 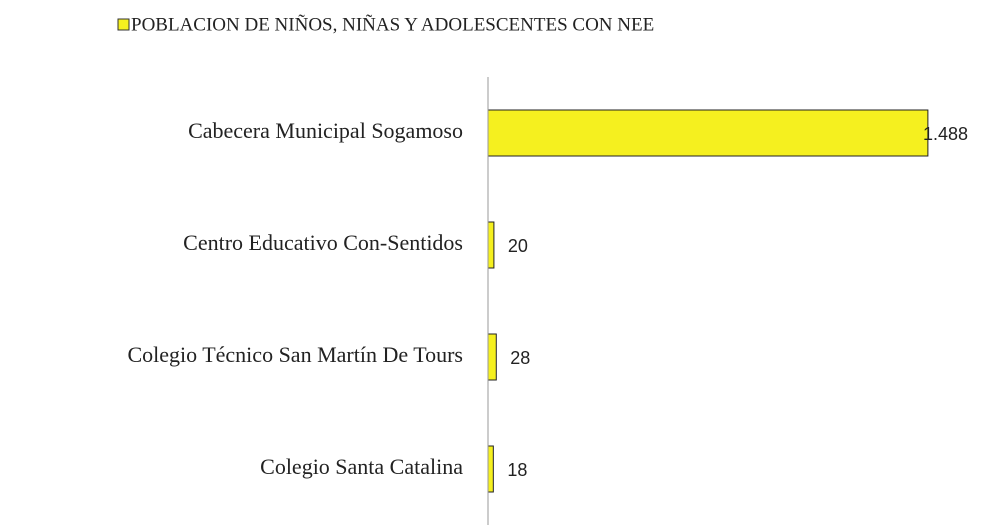 What do you see at coordinates (945, 134) in the screenshot?
I see `data-label: 1.488` at bounding box center [945, 134].